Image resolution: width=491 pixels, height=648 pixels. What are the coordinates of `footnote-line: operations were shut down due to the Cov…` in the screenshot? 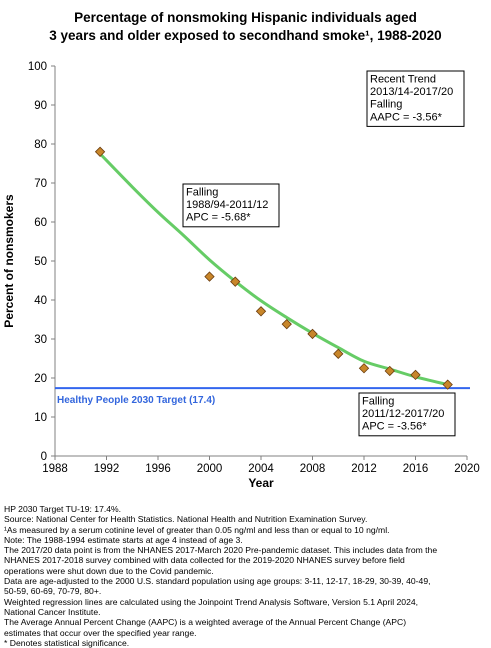 It's located at (109, 570).